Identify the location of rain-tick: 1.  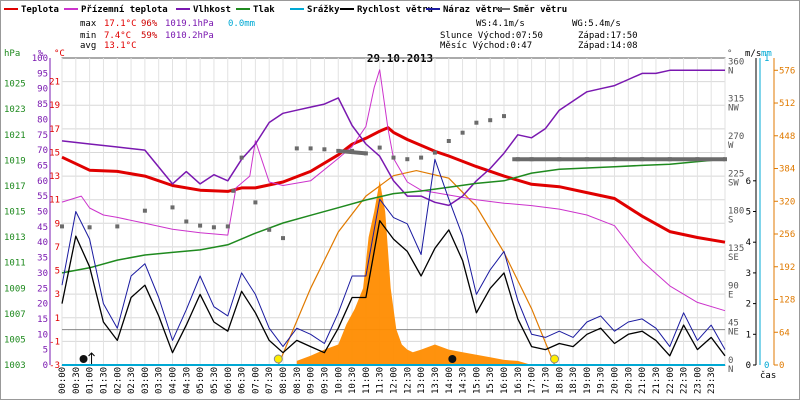
(766, 59).